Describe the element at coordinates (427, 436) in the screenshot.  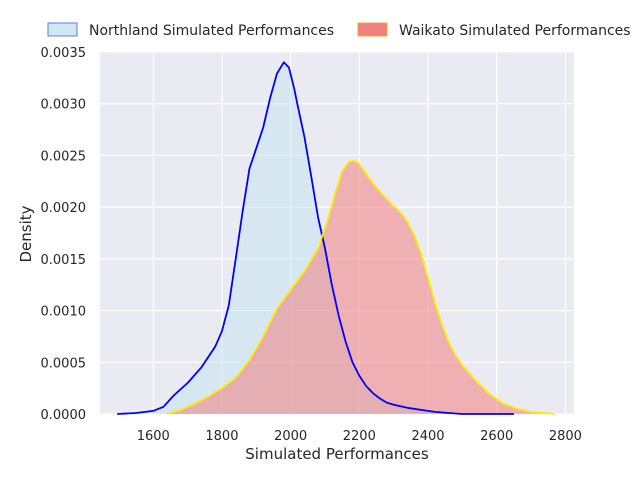
I see `x-tick-label: 2400` at that location.